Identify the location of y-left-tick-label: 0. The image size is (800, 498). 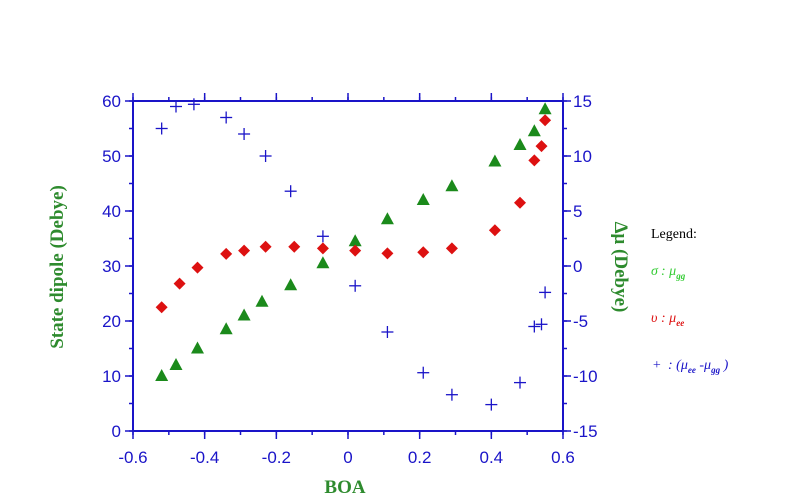
(116, 431).